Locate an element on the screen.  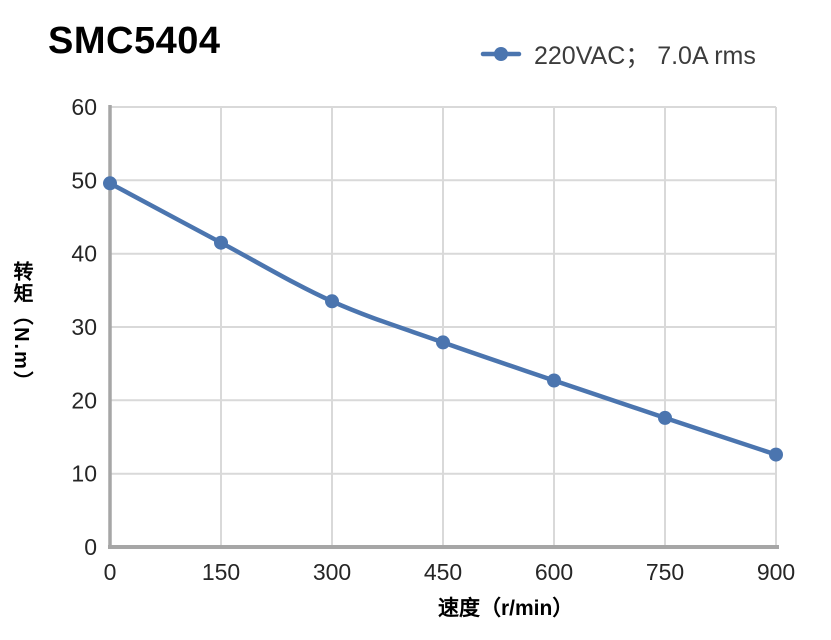
y-tick-label: 20 is located at coordinates (84, 400).